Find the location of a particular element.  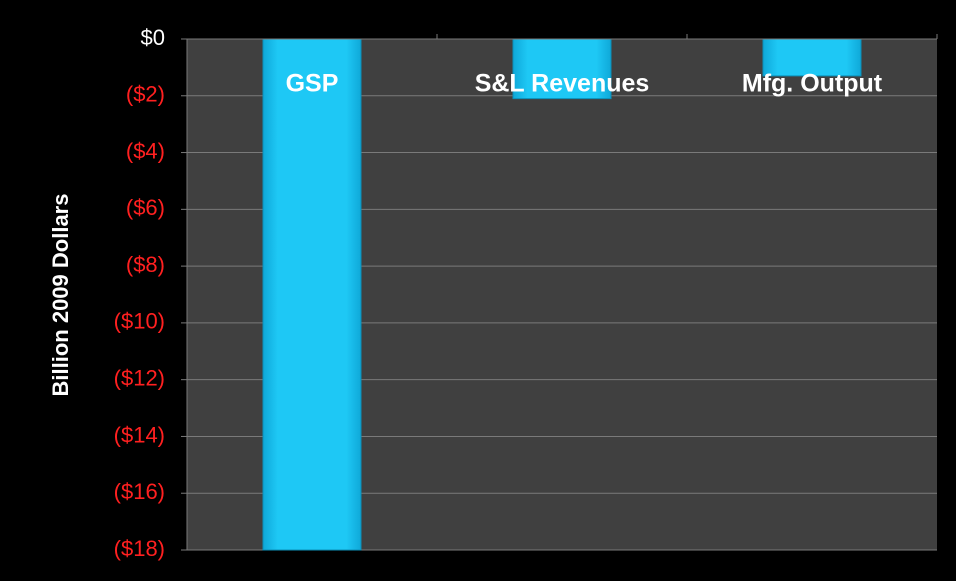

y-tick-label: ($18) is located at coordinates (139, 548).